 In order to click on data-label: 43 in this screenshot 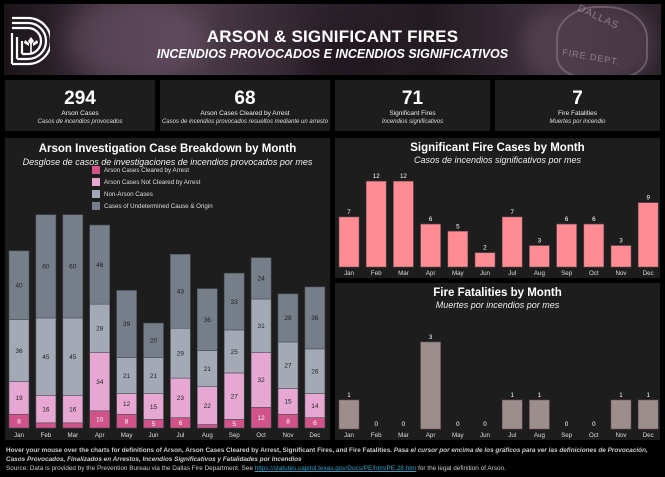, I will do `click(181, 292)`.